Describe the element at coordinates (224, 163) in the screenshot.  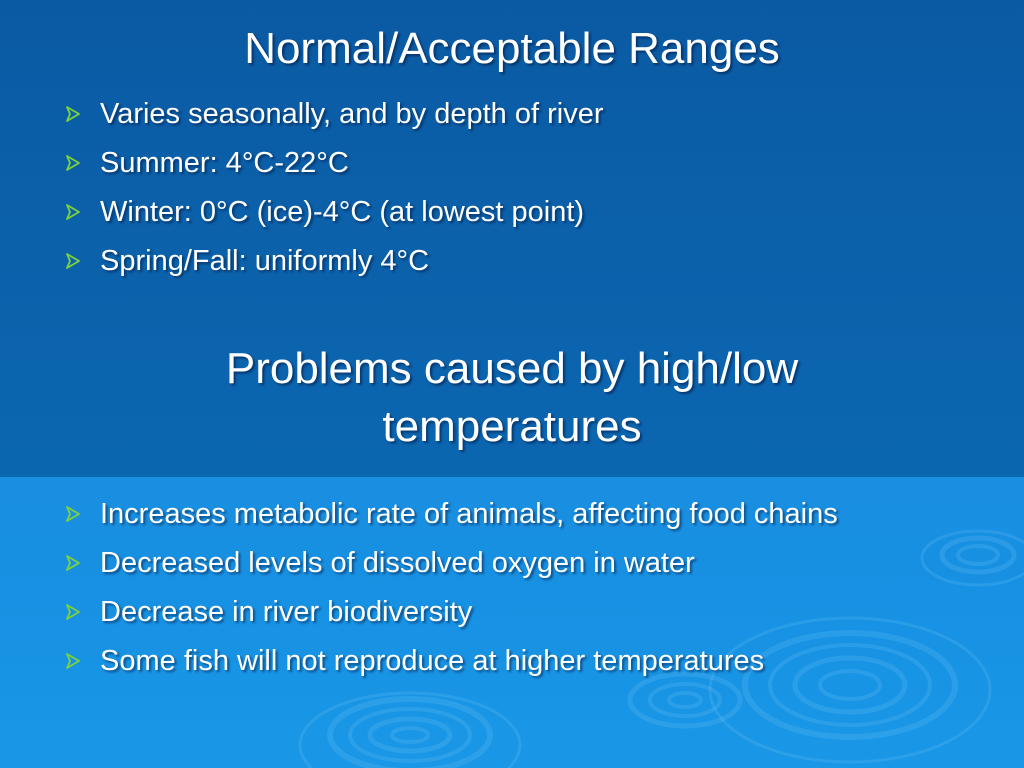
I see `bullet-text: Summer: 4°C-22°C` at that location.